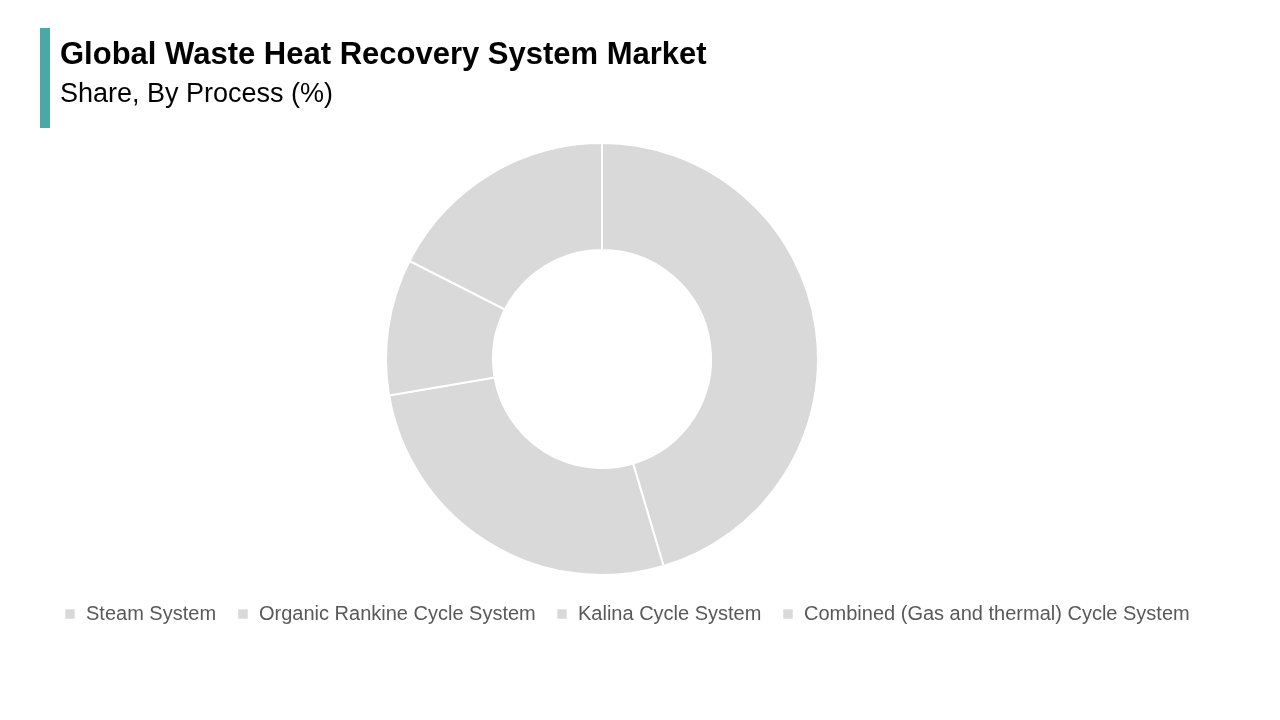  I want to click on legend-label: Organic Rankine Cycle System, so click(397, 613).